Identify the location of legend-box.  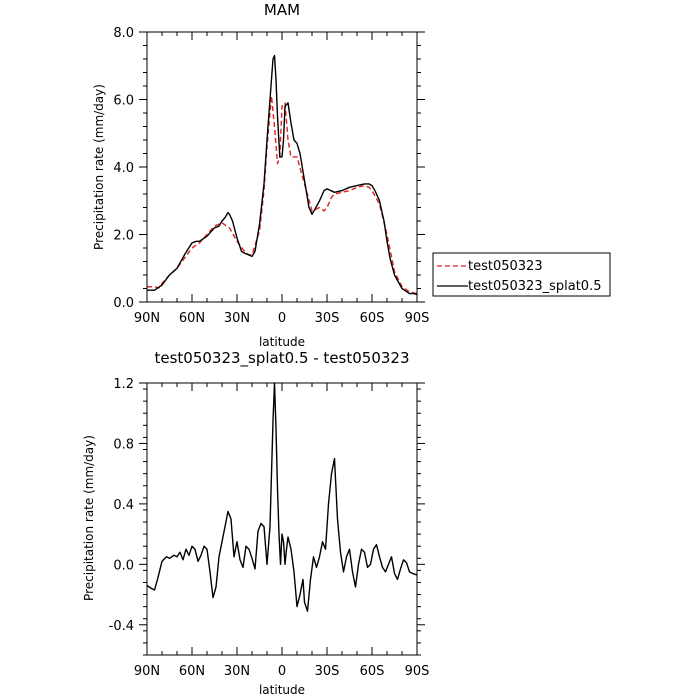
(521, 274).